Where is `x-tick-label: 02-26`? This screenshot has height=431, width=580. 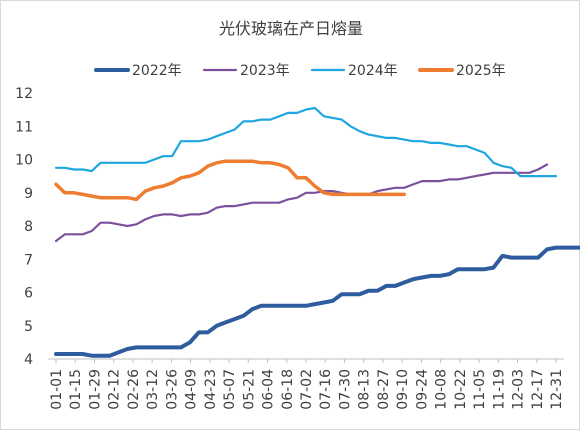
x-tick-label: 02-26 is located at coordinates (134, 389).